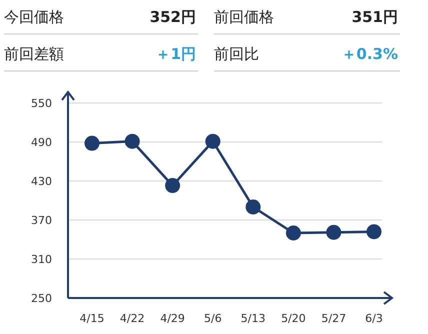 The height and width of the screenshot is (334, 428). Describe the element at coordinates (34, 17) in the screenshot. I see `text: 今回価格` at that location.